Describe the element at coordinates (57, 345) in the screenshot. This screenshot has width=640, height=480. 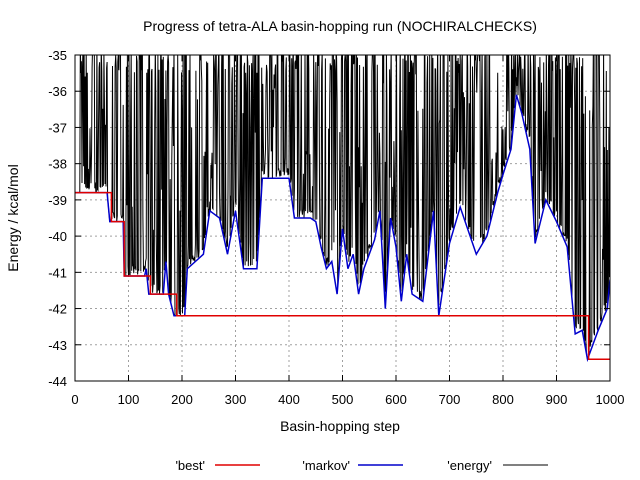
I see `y-tick-label: -43` at that location.